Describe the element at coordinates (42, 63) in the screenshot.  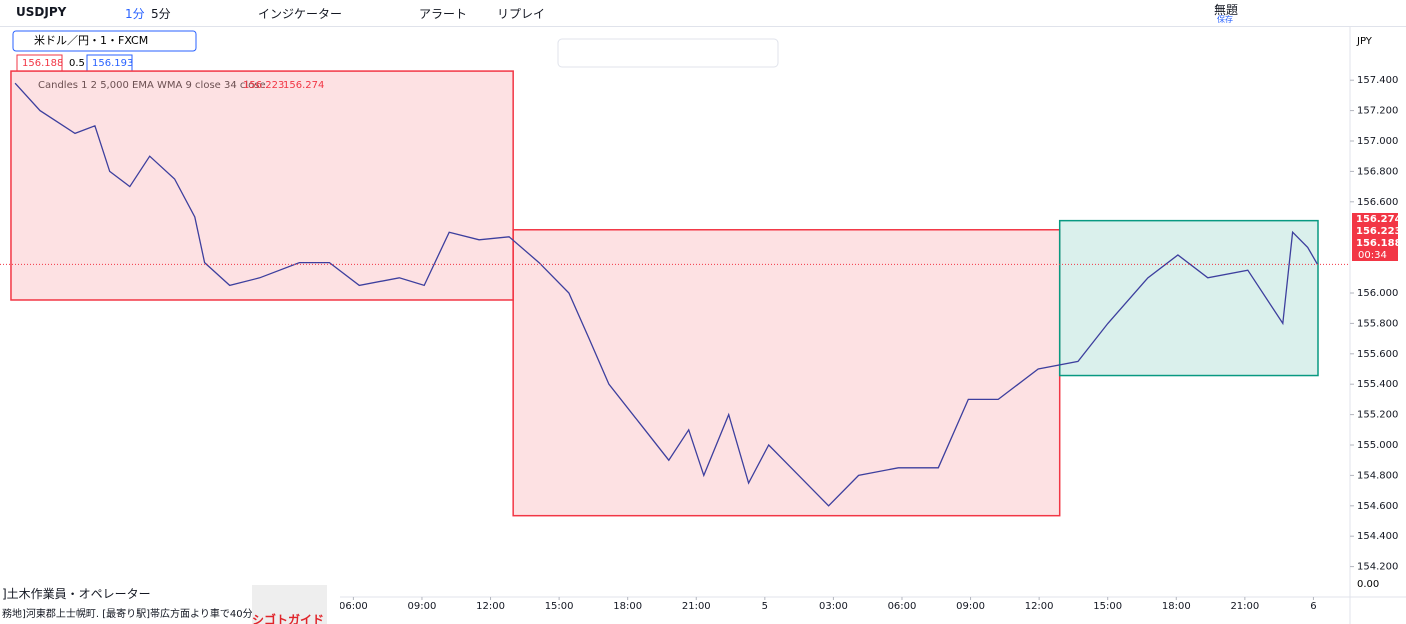
I see `bid: 156.188` at that location.